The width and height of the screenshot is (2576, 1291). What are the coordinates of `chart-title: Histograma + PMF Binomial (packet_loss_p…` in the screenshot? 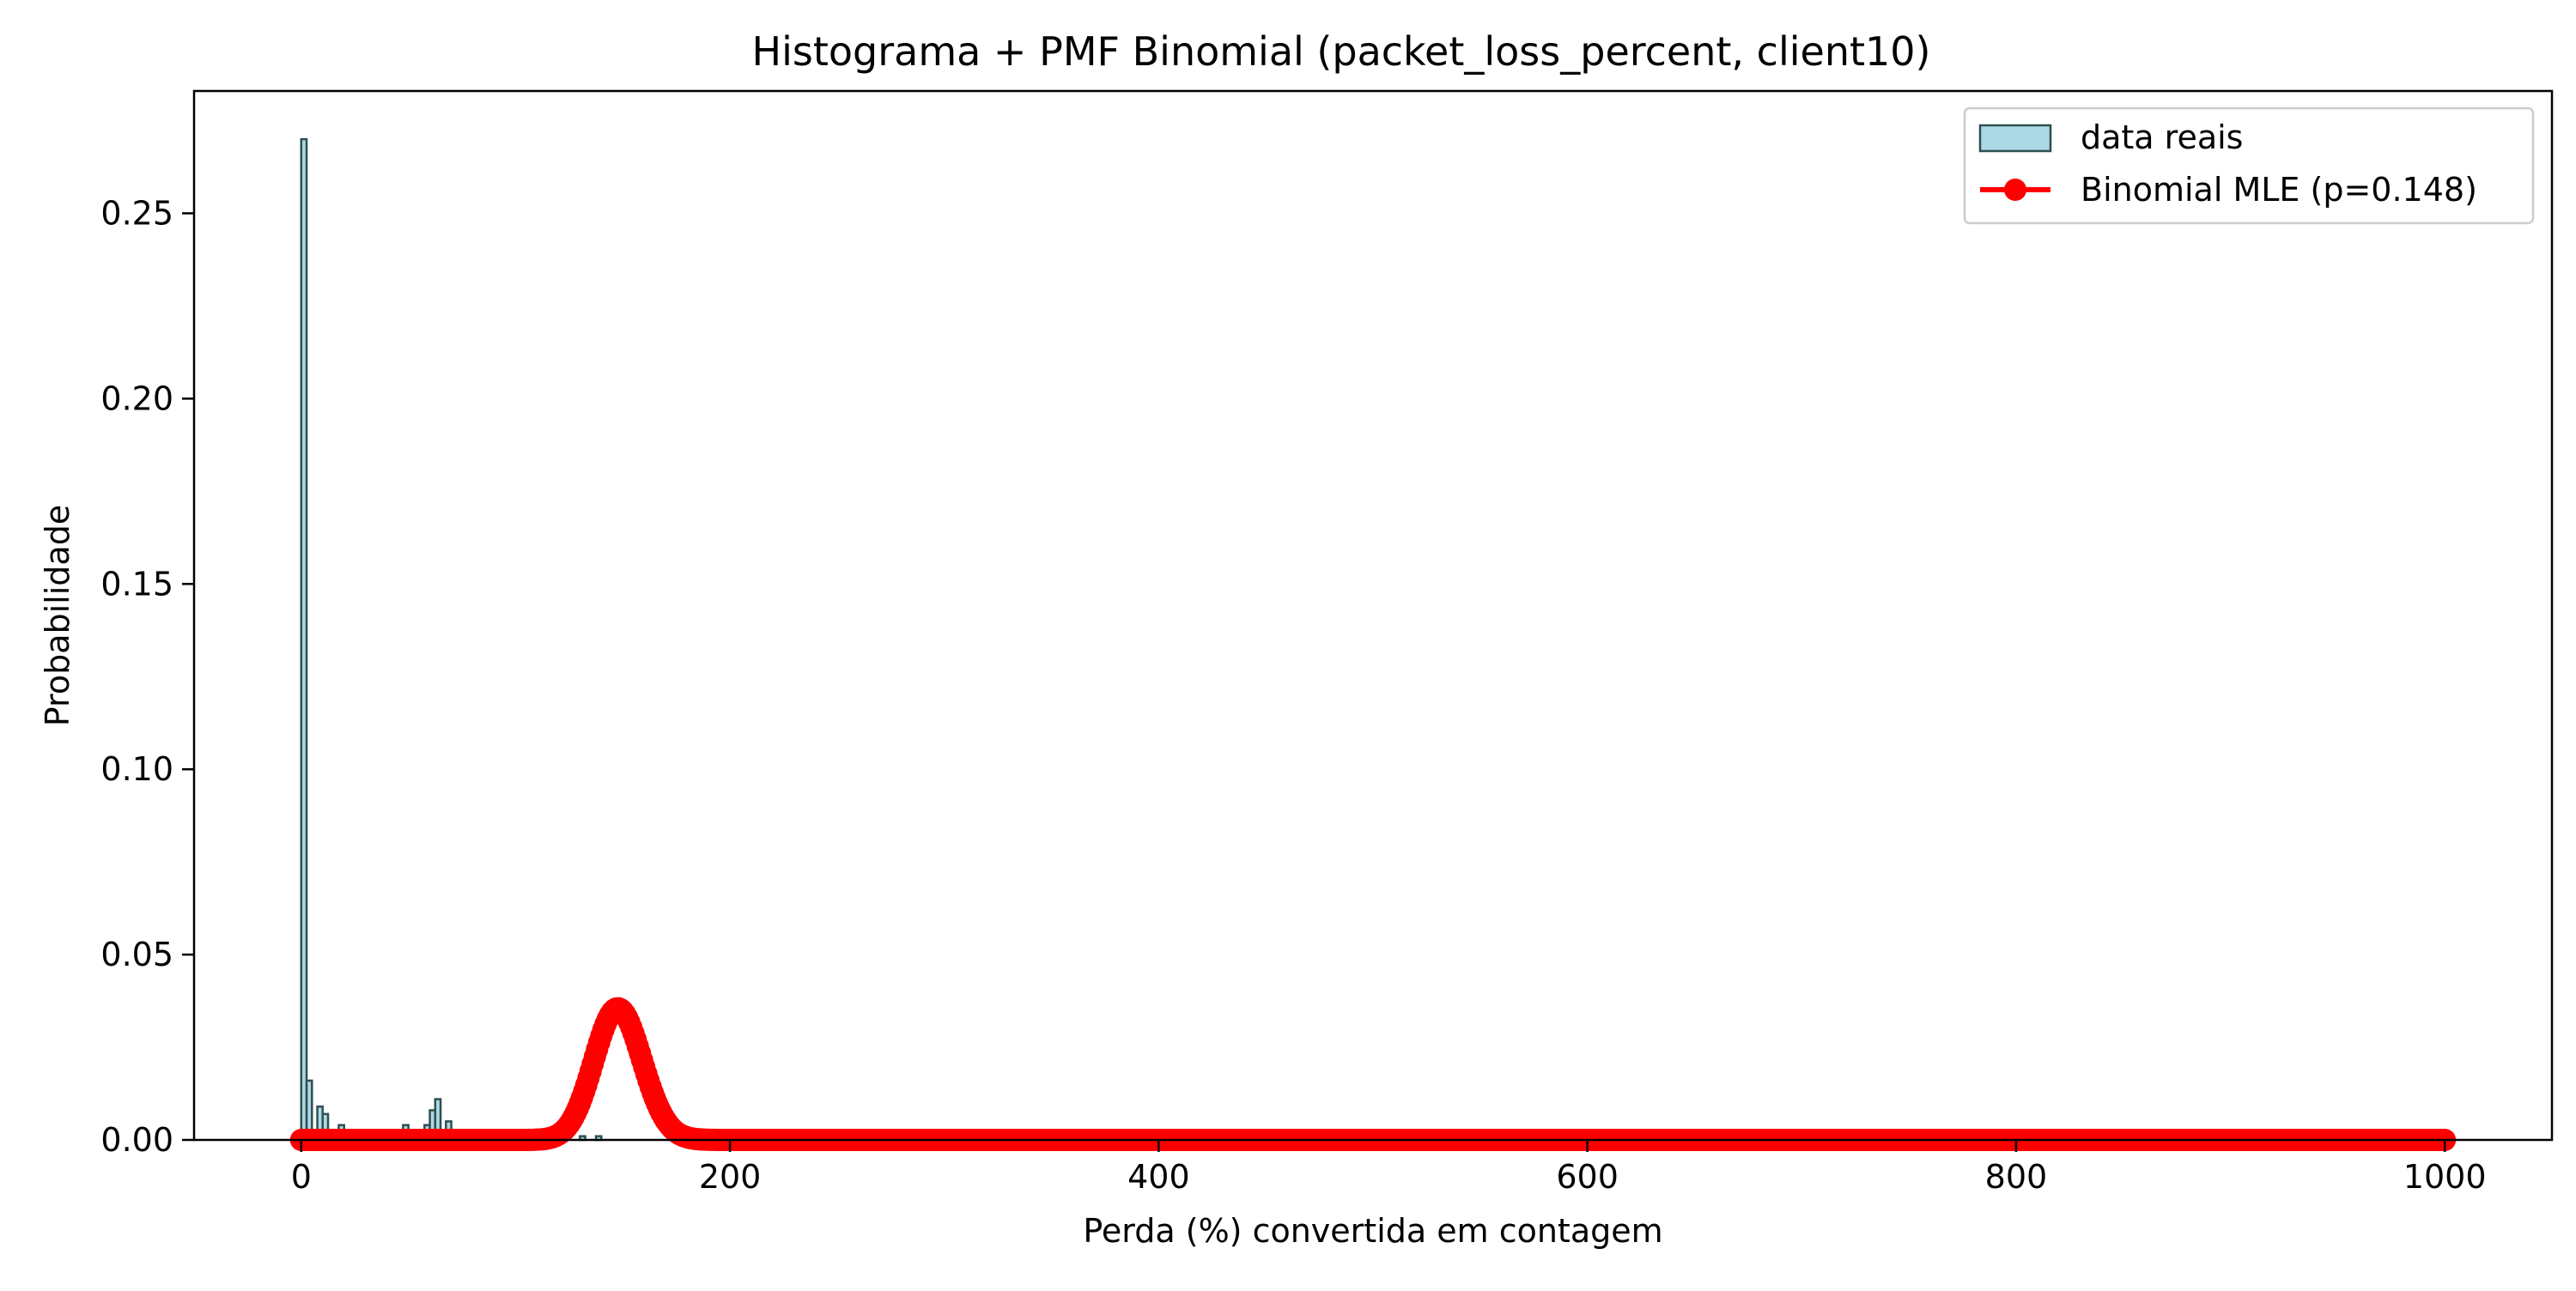 It's located at (1341, 52).